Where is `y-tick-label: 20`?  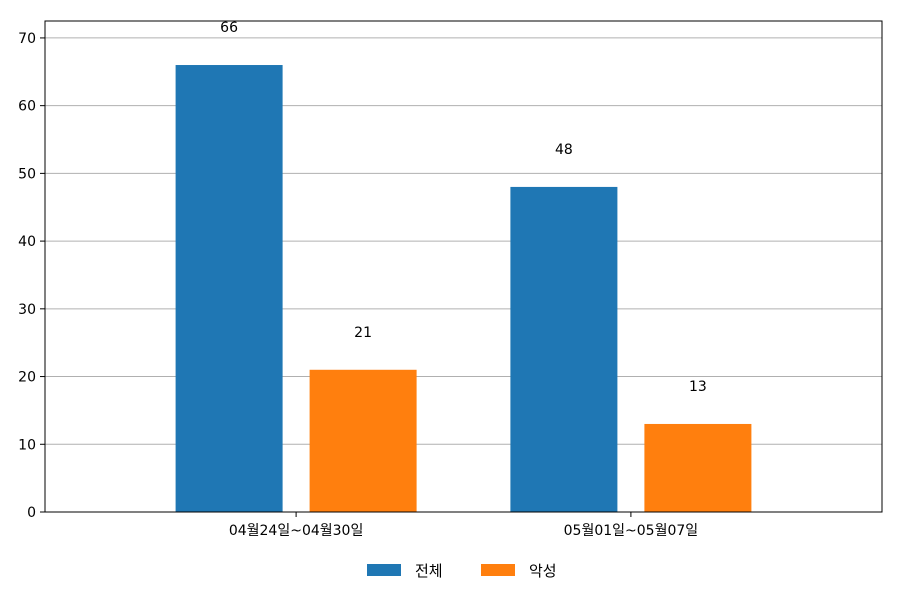 y-tick-label: 20 is located at coordinates (27, 378).